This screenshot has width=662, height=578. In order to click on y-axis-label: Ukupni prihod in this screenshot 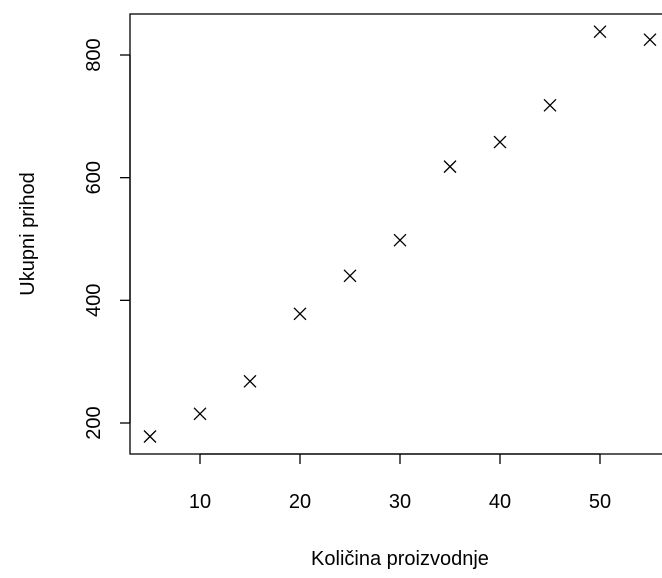, I will do `click(28, 233)`.